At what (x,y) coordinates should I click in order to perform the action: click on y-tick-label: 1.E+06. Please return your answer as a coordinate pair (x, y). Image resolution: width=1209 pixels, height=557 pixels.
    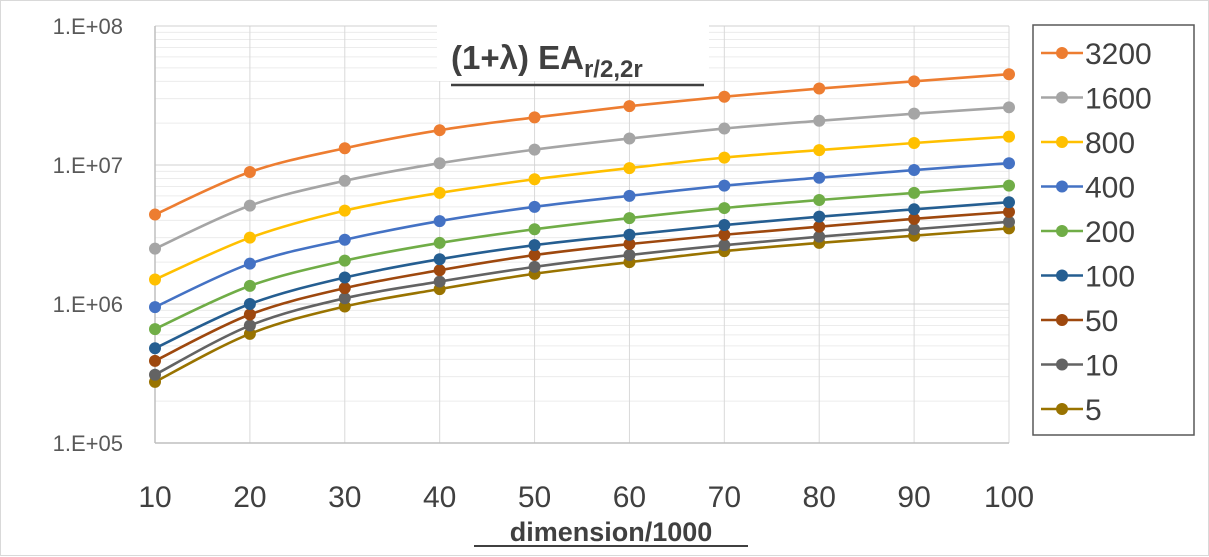
    Looking at the image, I should click on (88, 304).